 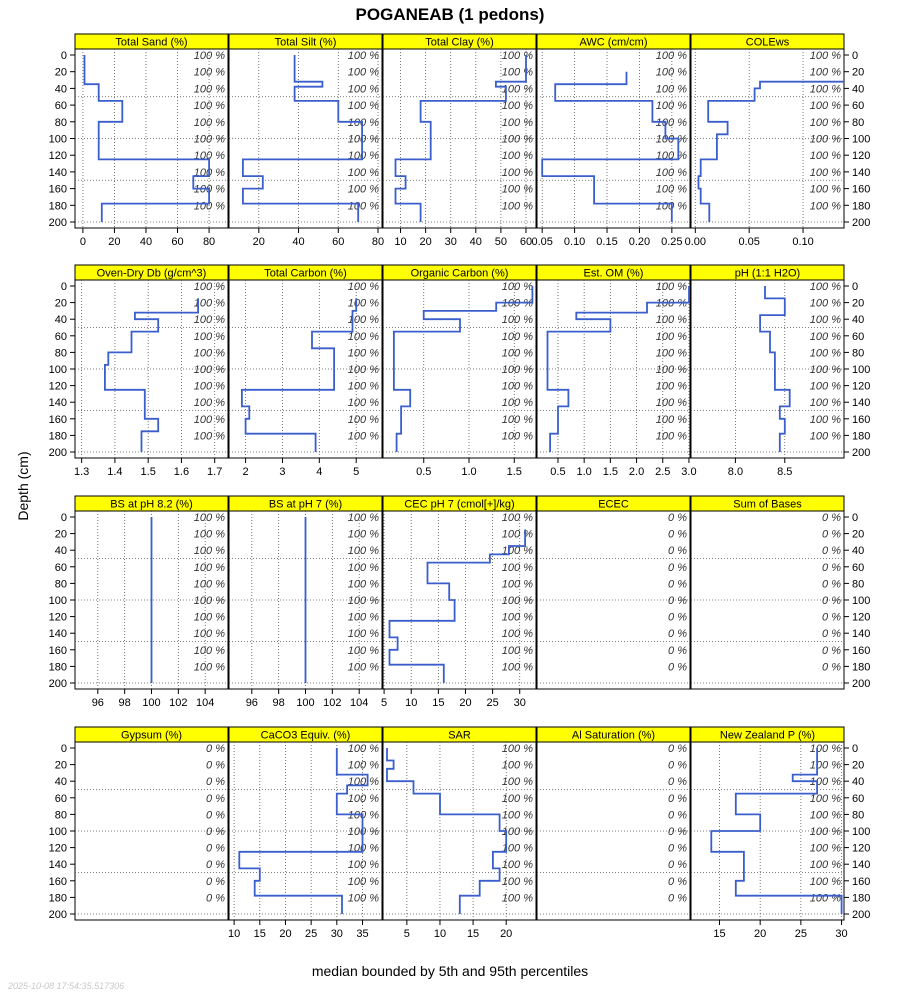 What do you see at coordinates (356, 472) in the screenshot?
I see `x-tick-label: 5` at bounding box center [356, 472].